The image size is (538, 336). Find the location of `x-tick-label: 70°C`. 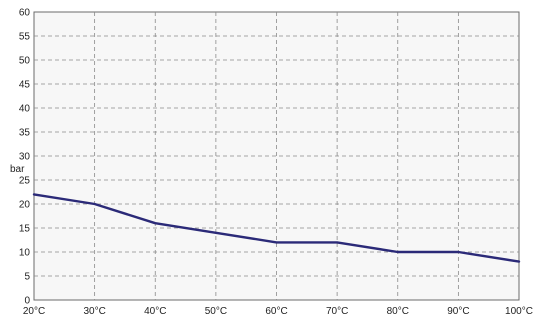

x-tick-label: 70°C is located at coordinates (337, 311).